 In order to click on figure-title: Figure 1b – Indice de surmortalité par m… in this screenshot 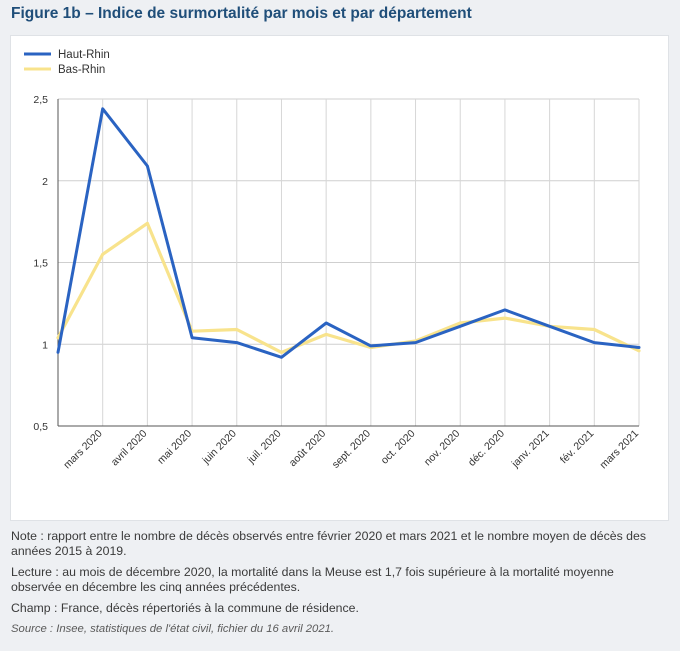, I will do `click(241, 13)`.